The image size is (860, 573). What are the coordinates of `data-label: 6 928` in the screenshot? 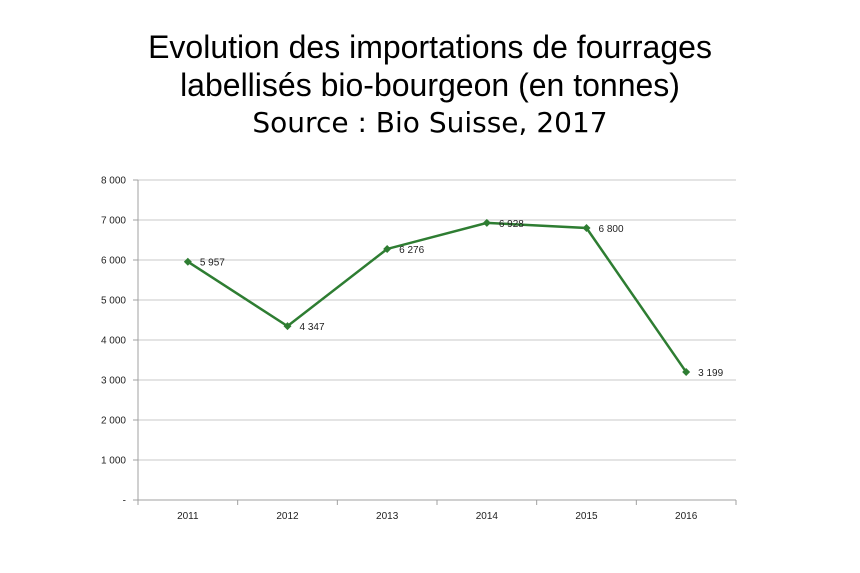 It's located at (511, 224).